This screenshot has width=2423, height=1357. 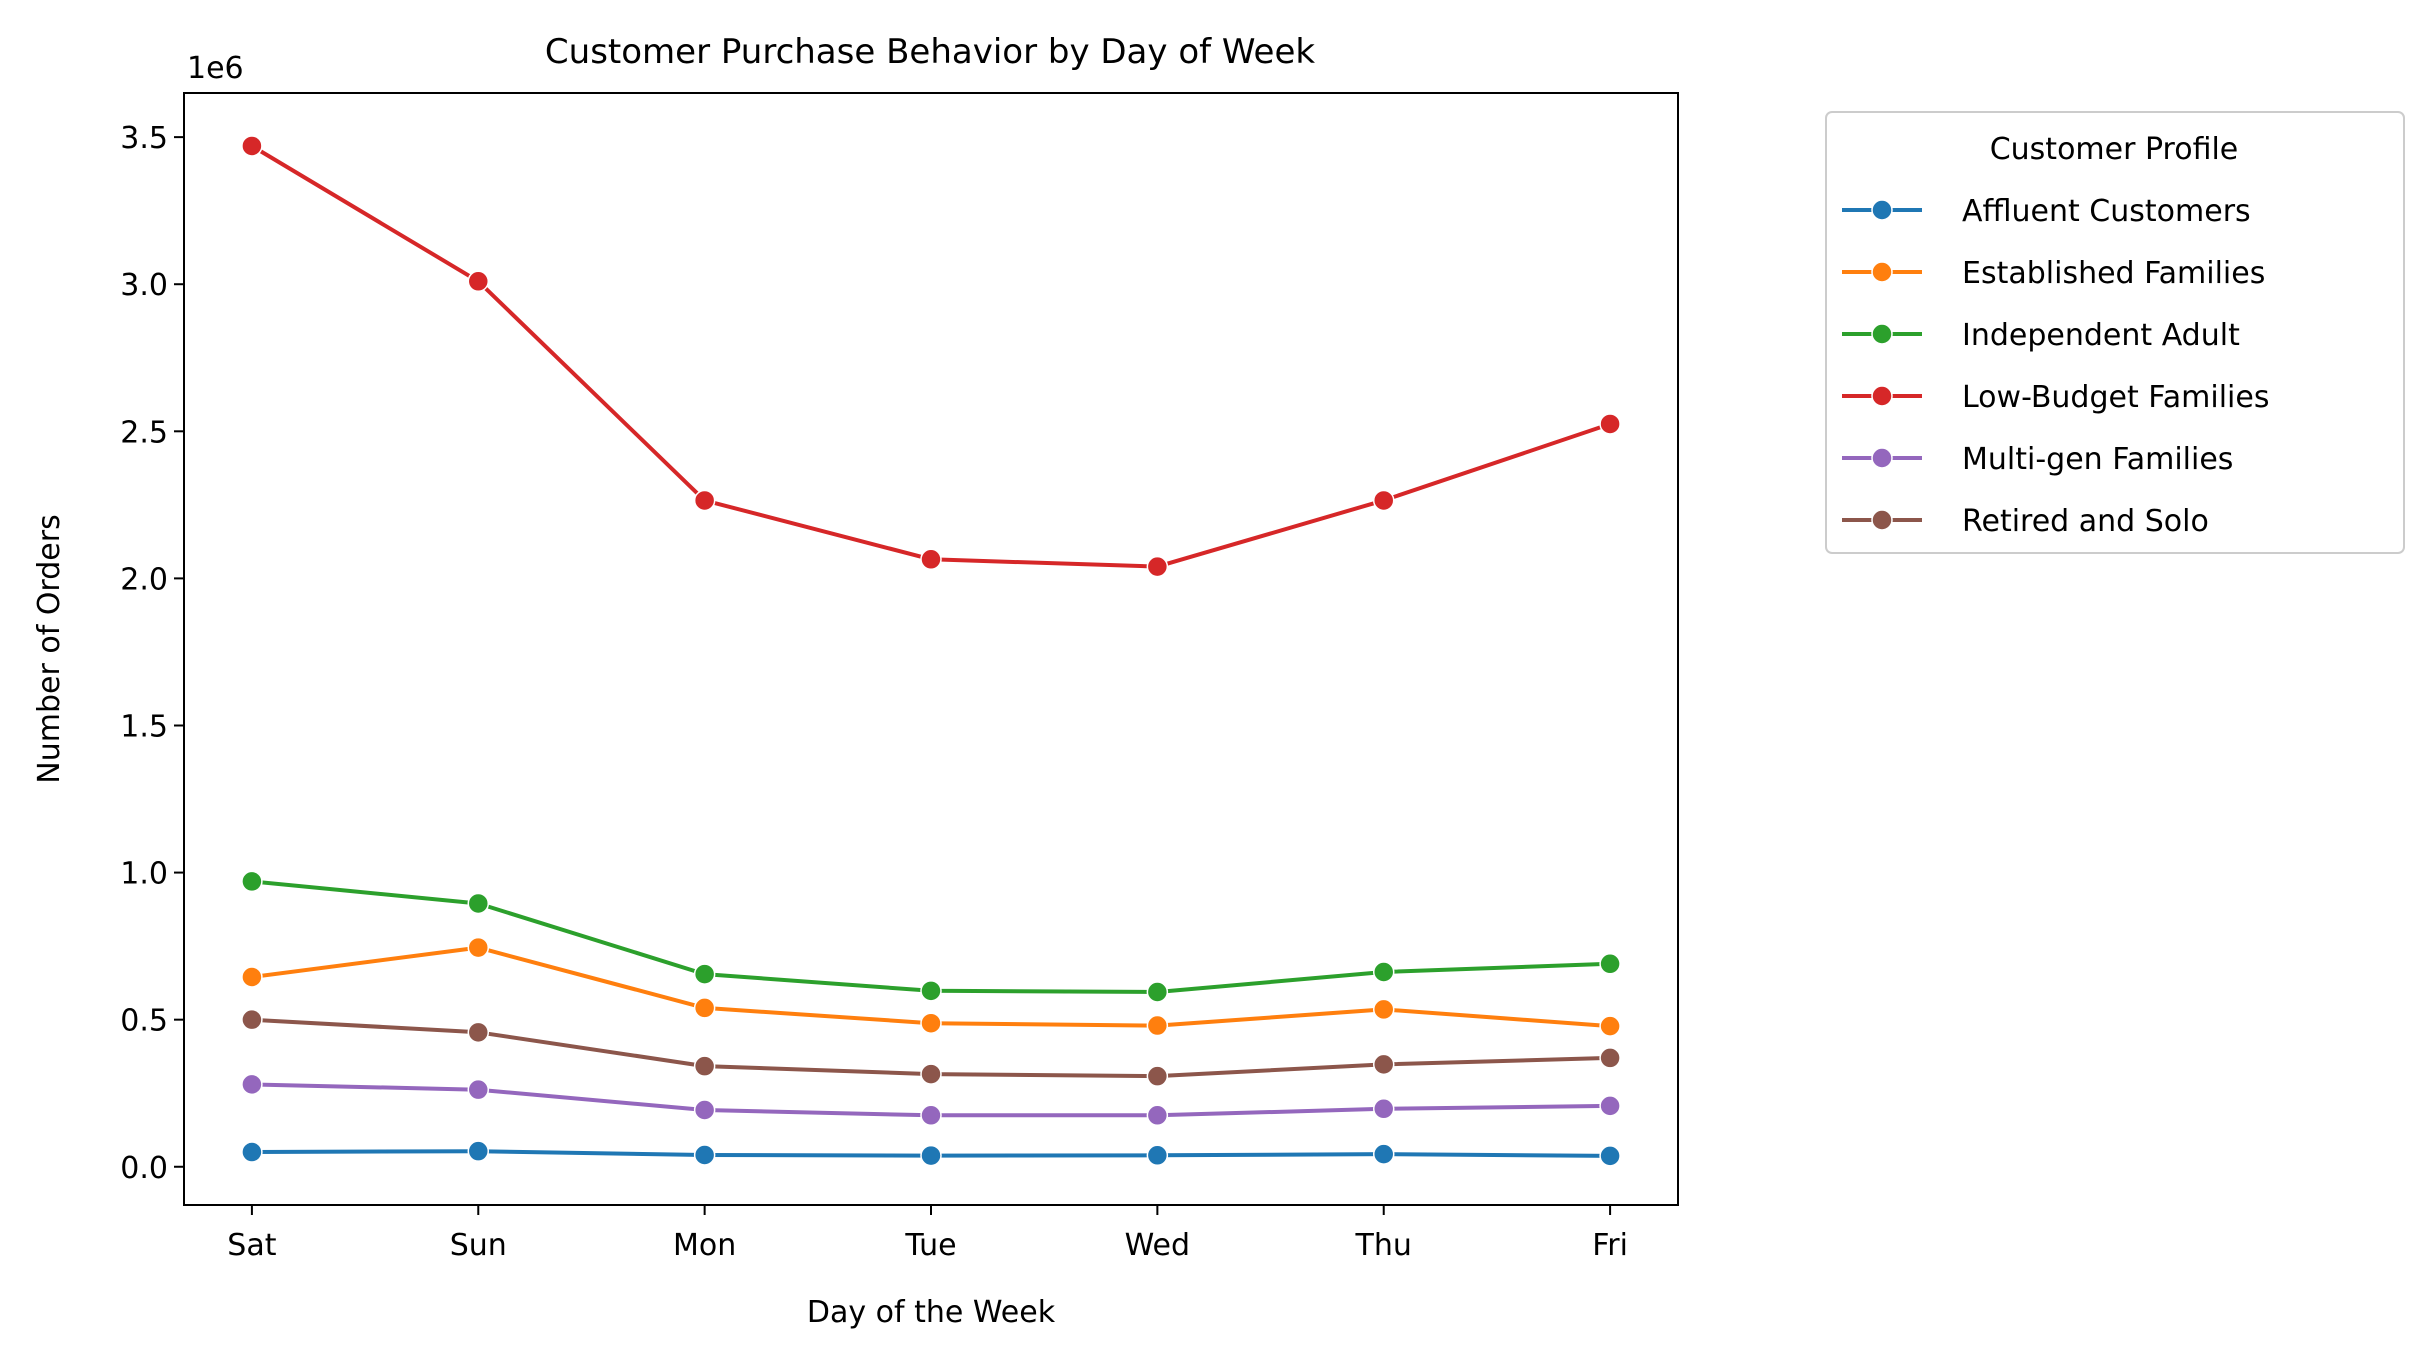 I want to click on x-tick-label: Sat, so click(x=251, y=1245).